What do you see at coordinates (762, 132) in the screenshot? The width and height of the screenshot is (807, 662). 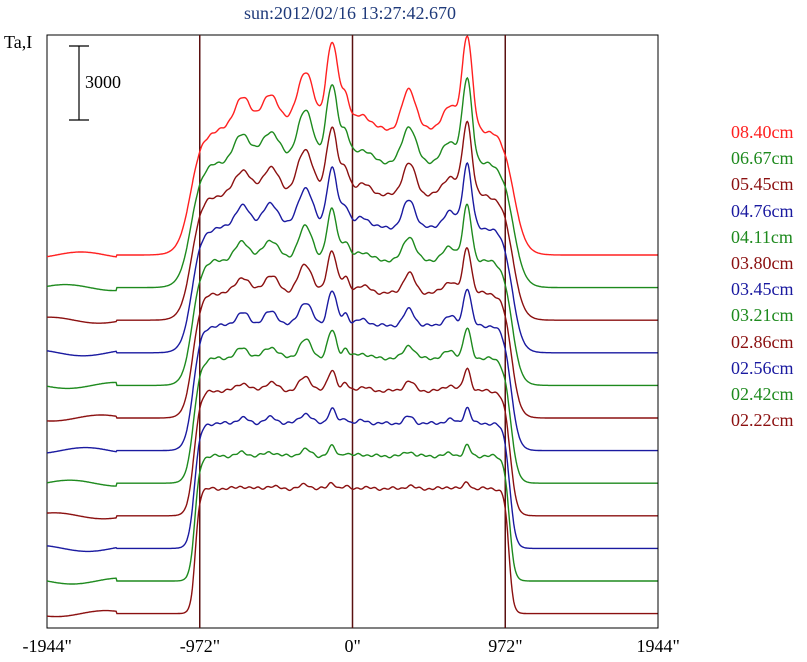 I see `legend-entry: 08.40cm` at bounding box center [762, 132].